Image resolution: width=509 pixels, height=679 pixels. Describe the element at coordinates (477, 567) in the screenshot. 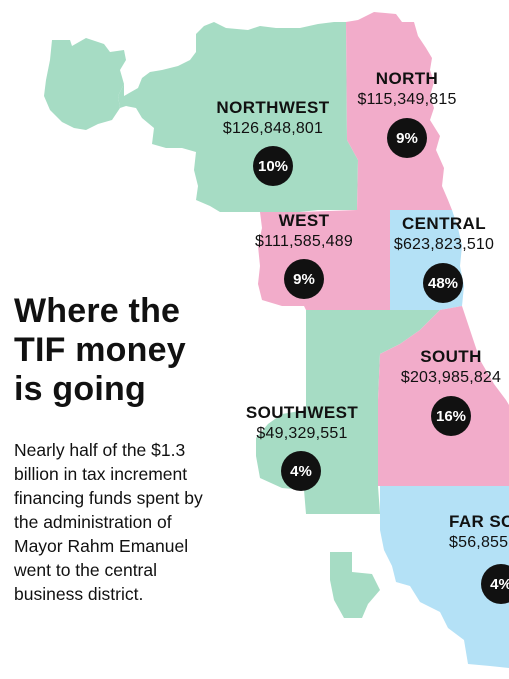

I see `label-far-south-clip: FAR SO $56,855 4%` at that location.